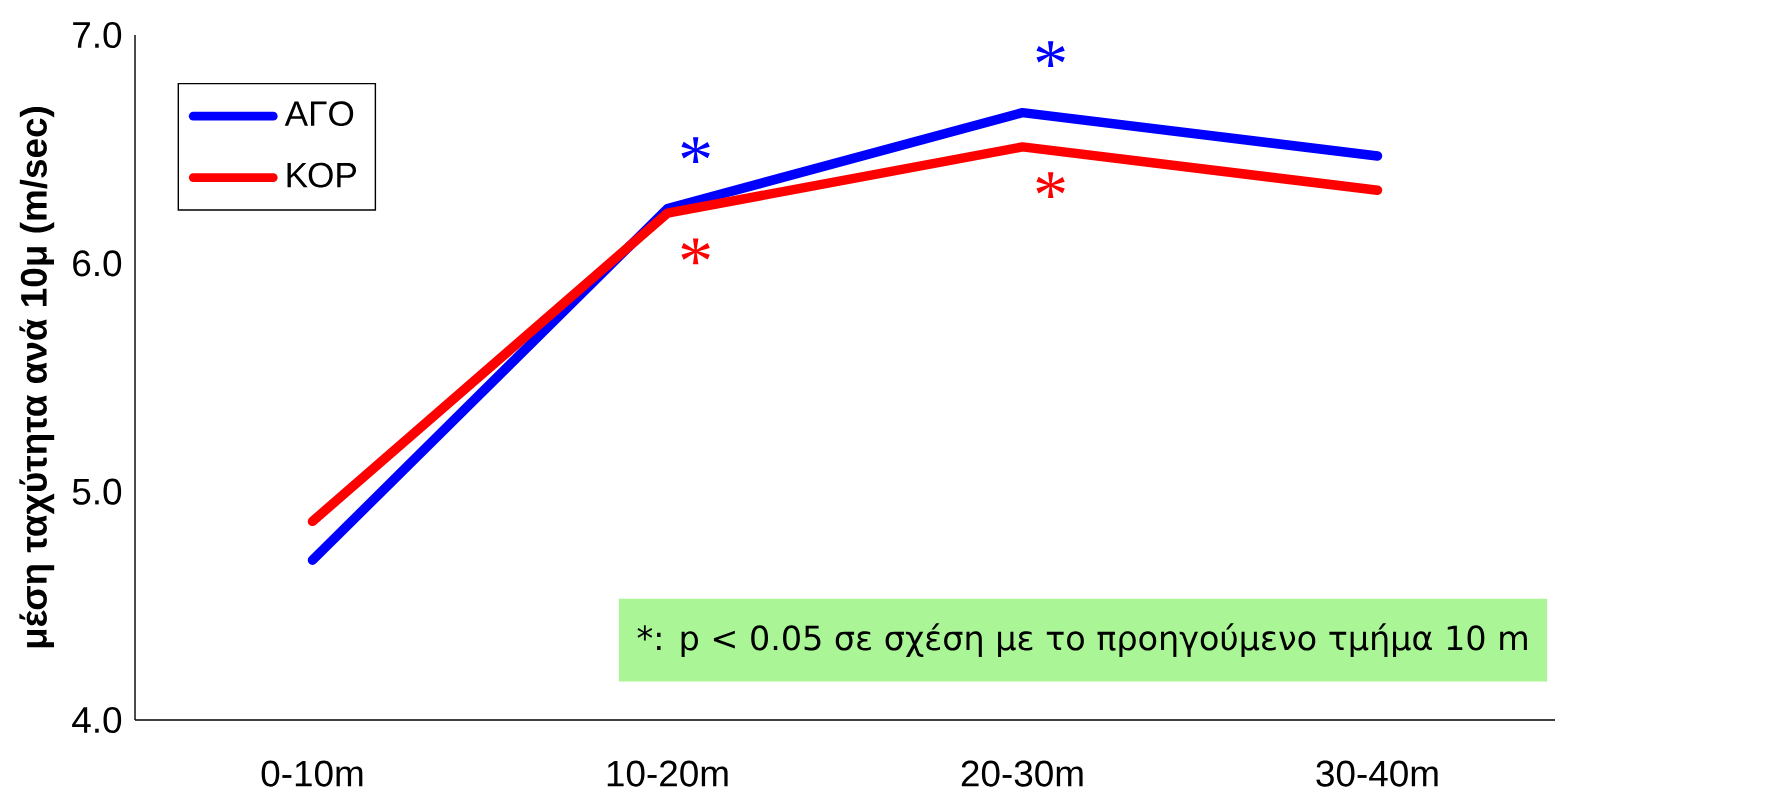 The height and width of the screenshot is (805, 1791). Describe the element at coordinates (319, 114) in the screenshot. I see `legend-label: ΑΓΟ` at that location.